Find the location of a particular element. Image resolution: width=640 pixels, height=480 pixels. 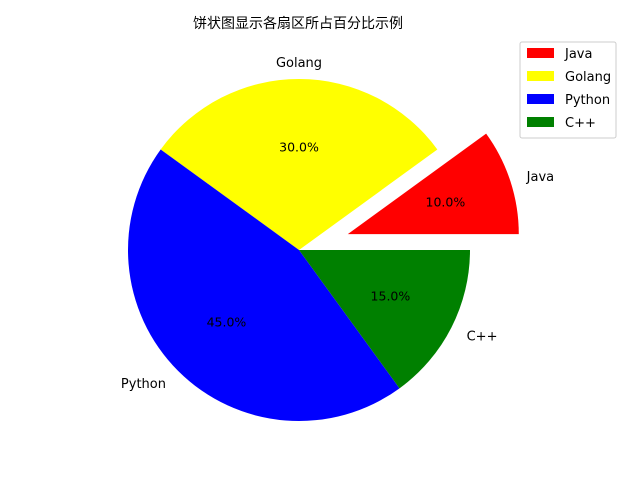

legend-label-cpp: C++ is located at coordinates (580, 123).